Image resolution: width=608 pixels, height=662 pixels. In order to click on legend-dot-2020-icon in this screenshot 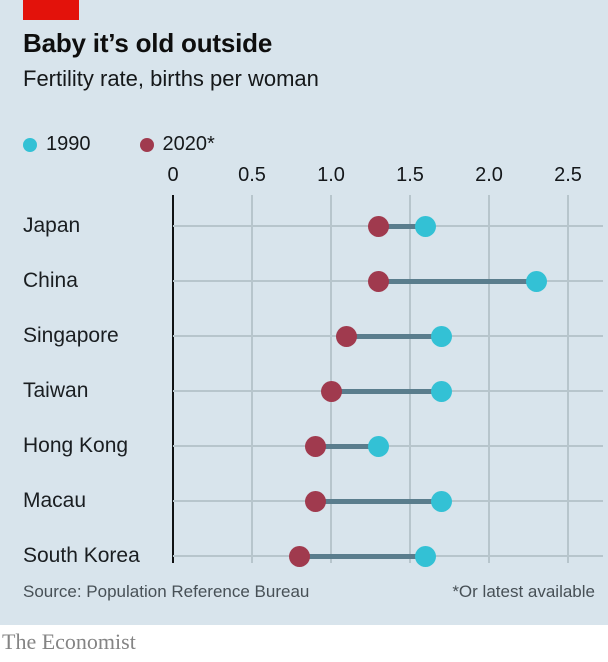, I will do `click(146, 144)`.